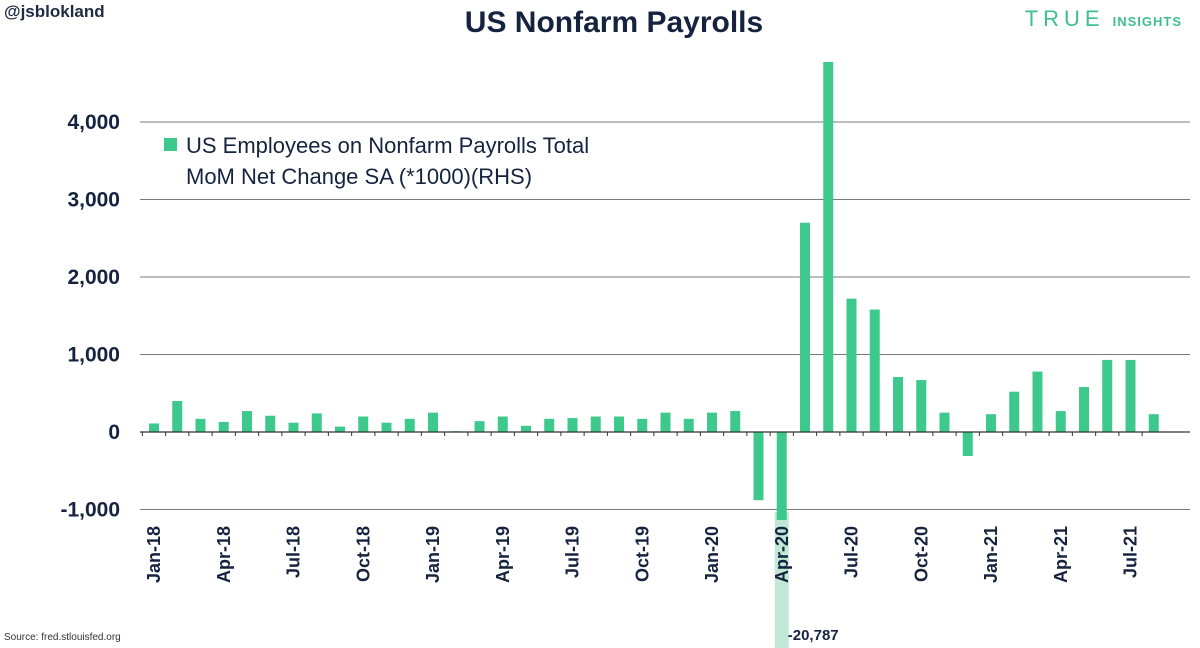  Describe the element at coordinates (93, 122) in the screenshot. I see `y-tick-label: 4,000` at that location.